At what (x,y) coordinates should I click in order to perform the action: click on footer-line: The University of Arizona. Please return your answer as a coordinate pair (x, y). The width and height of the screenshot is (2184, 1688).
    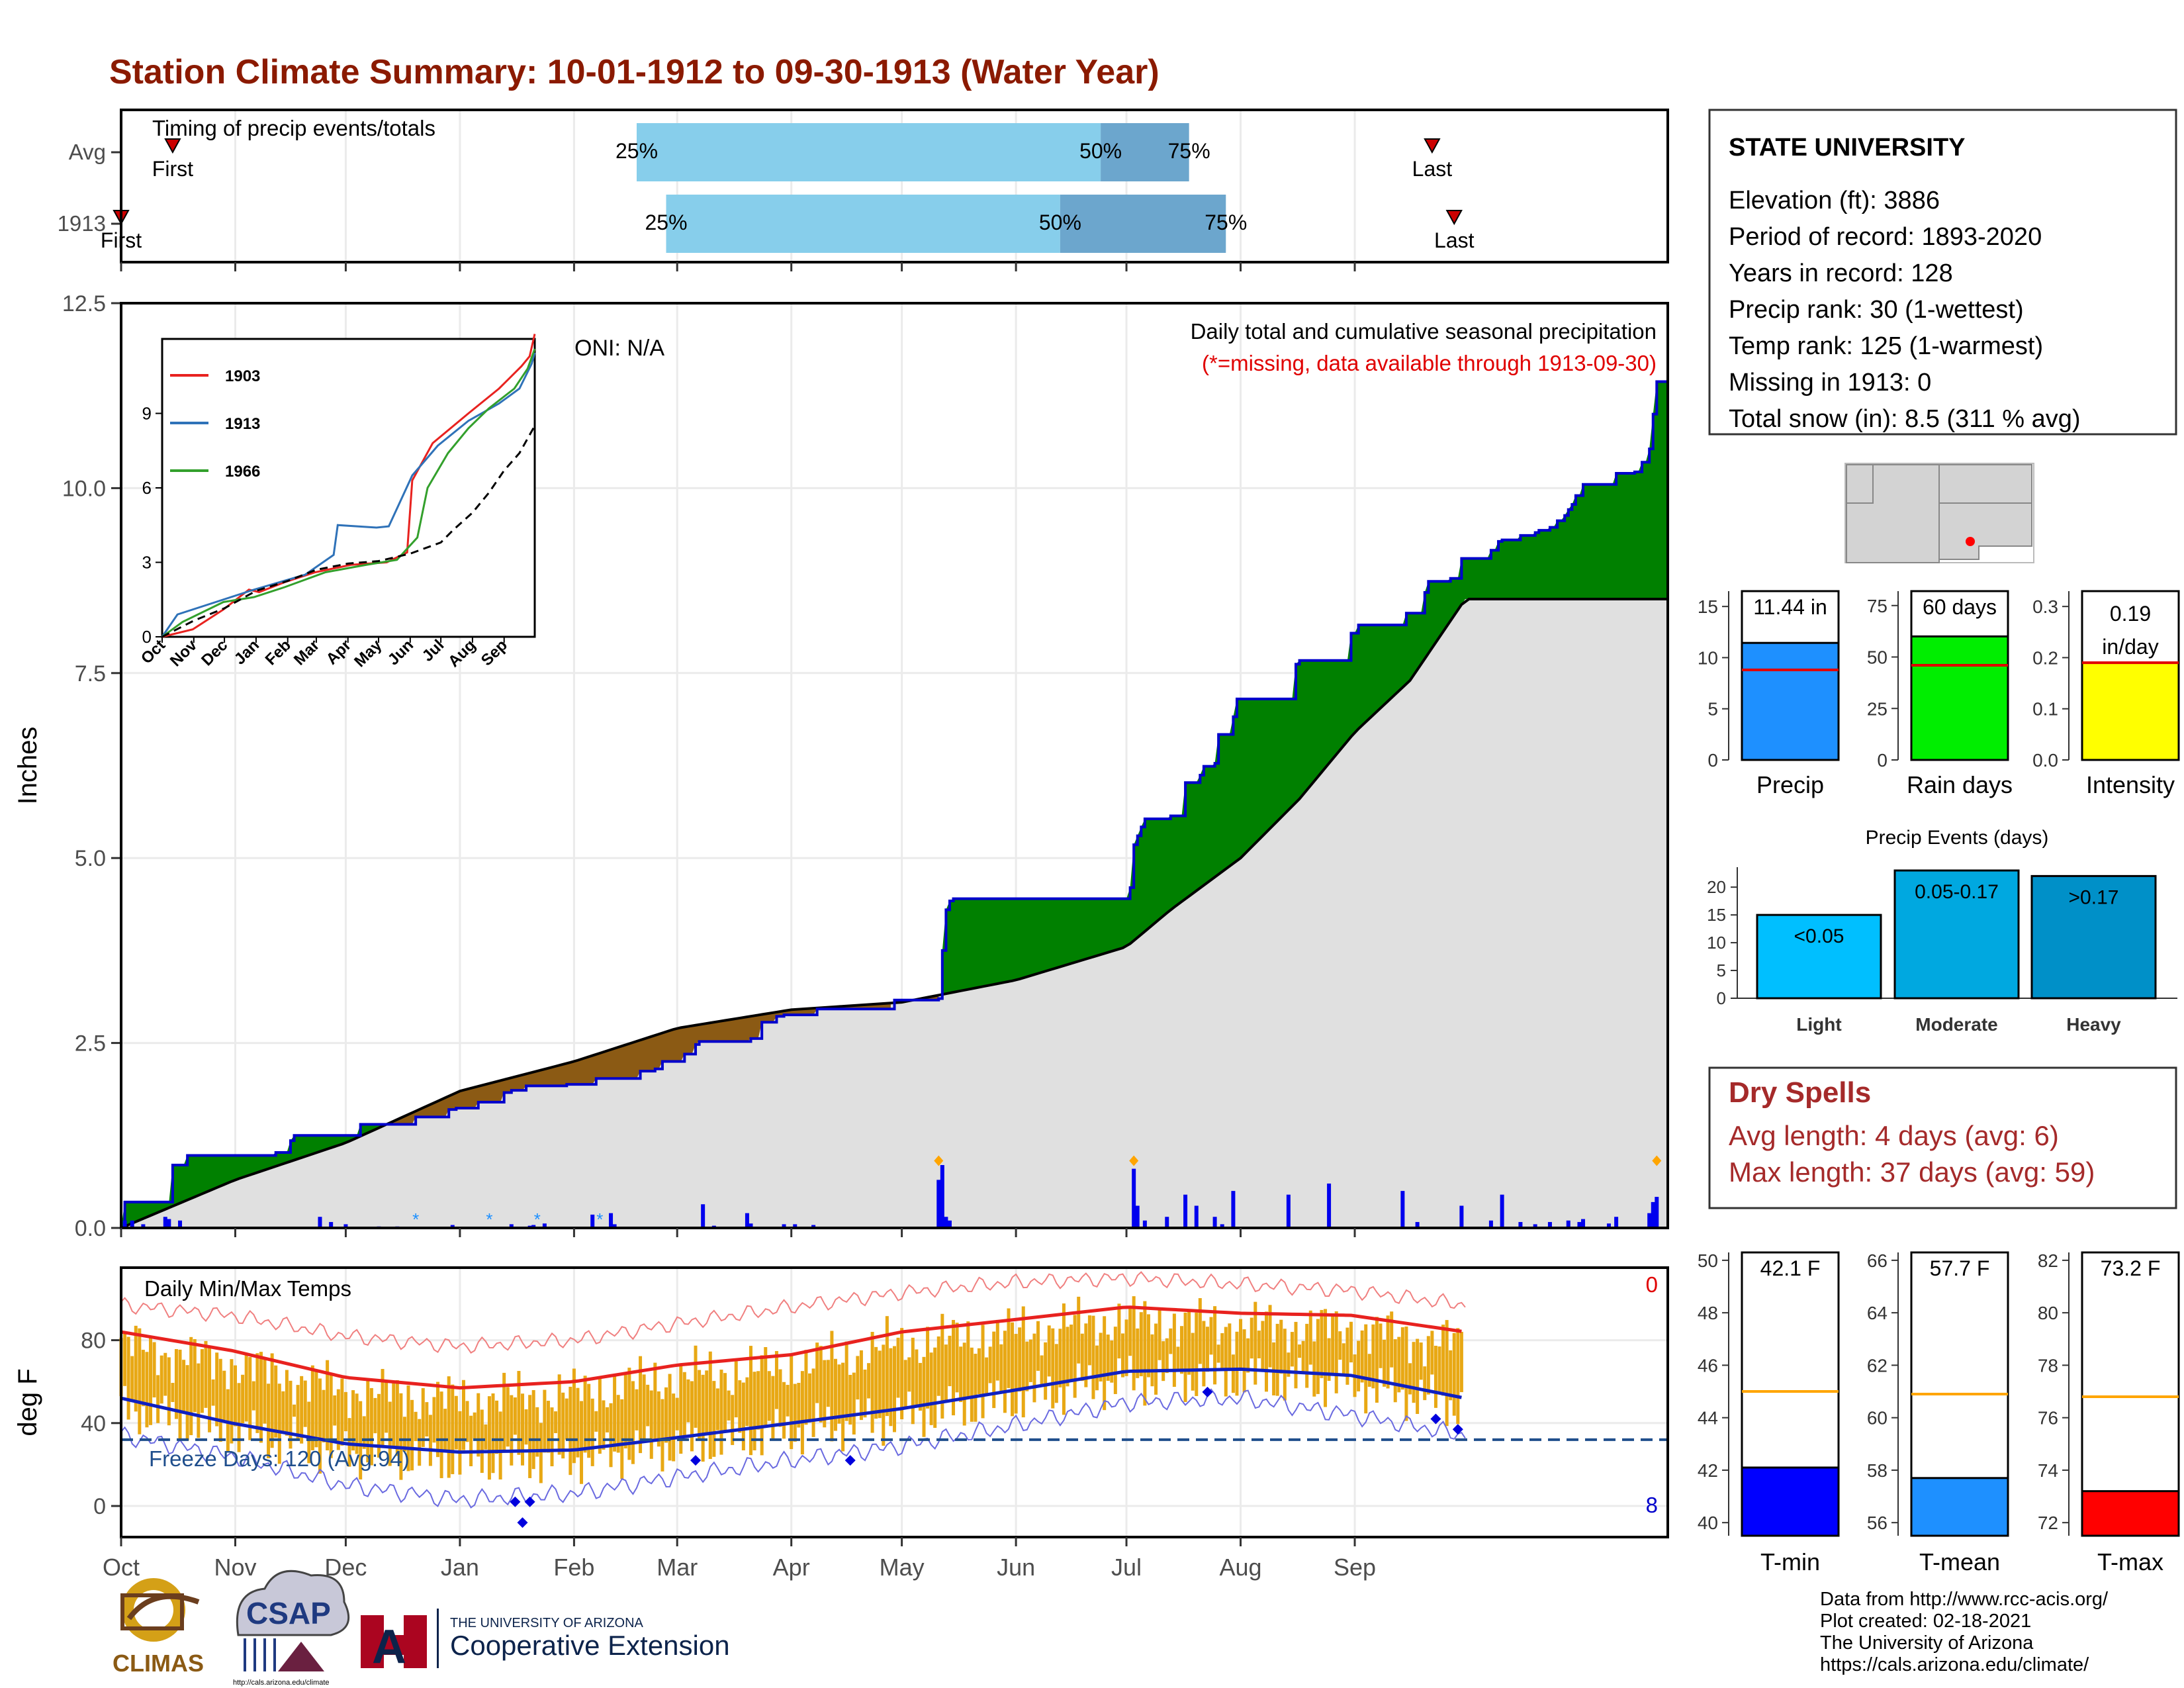
    Looking at the image, I should click on (1927, 1643).